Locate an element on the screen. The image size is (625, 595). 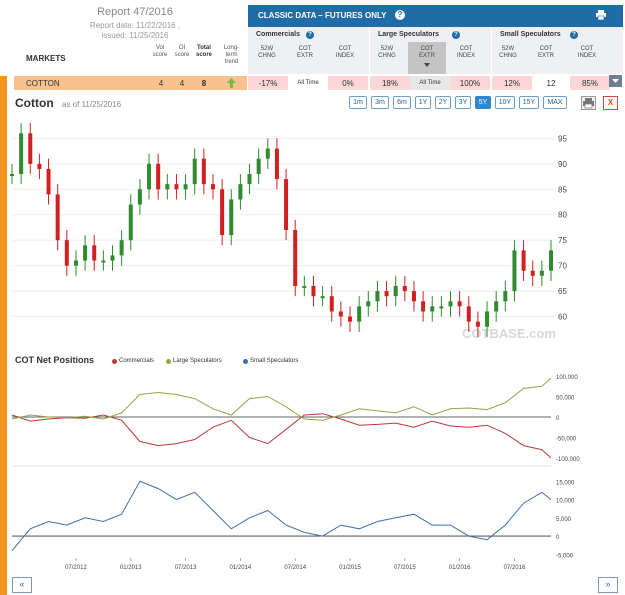
range-5y-button: 5Y is located at coordinates (483, 102).